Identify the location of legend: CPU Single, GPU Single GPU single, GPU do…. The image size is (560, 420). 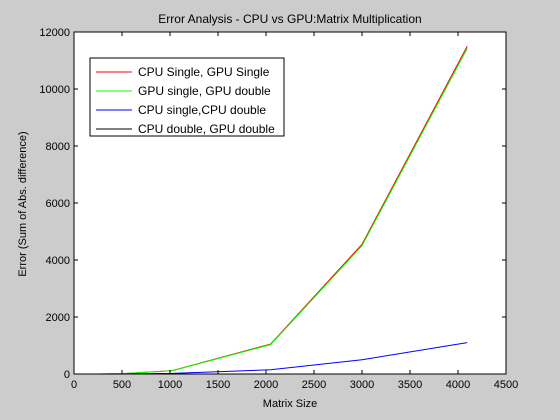
(187, 97).